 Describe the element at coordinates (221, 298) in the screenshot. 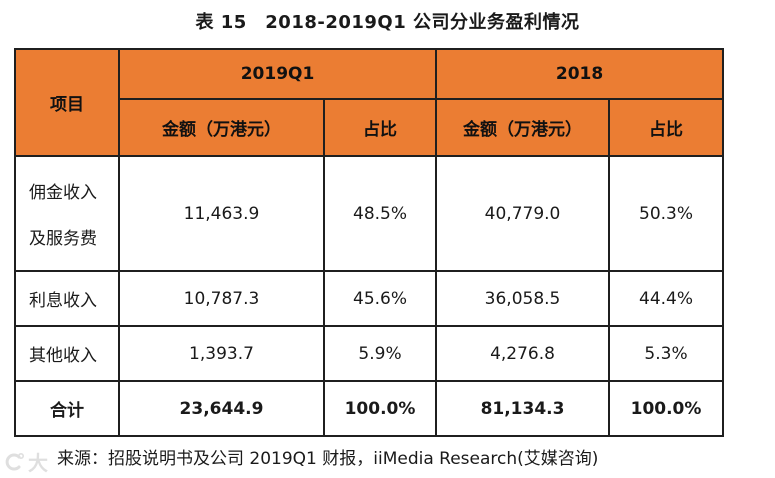

I see `cell-amount-2019q1: 10,787.3` at that location.